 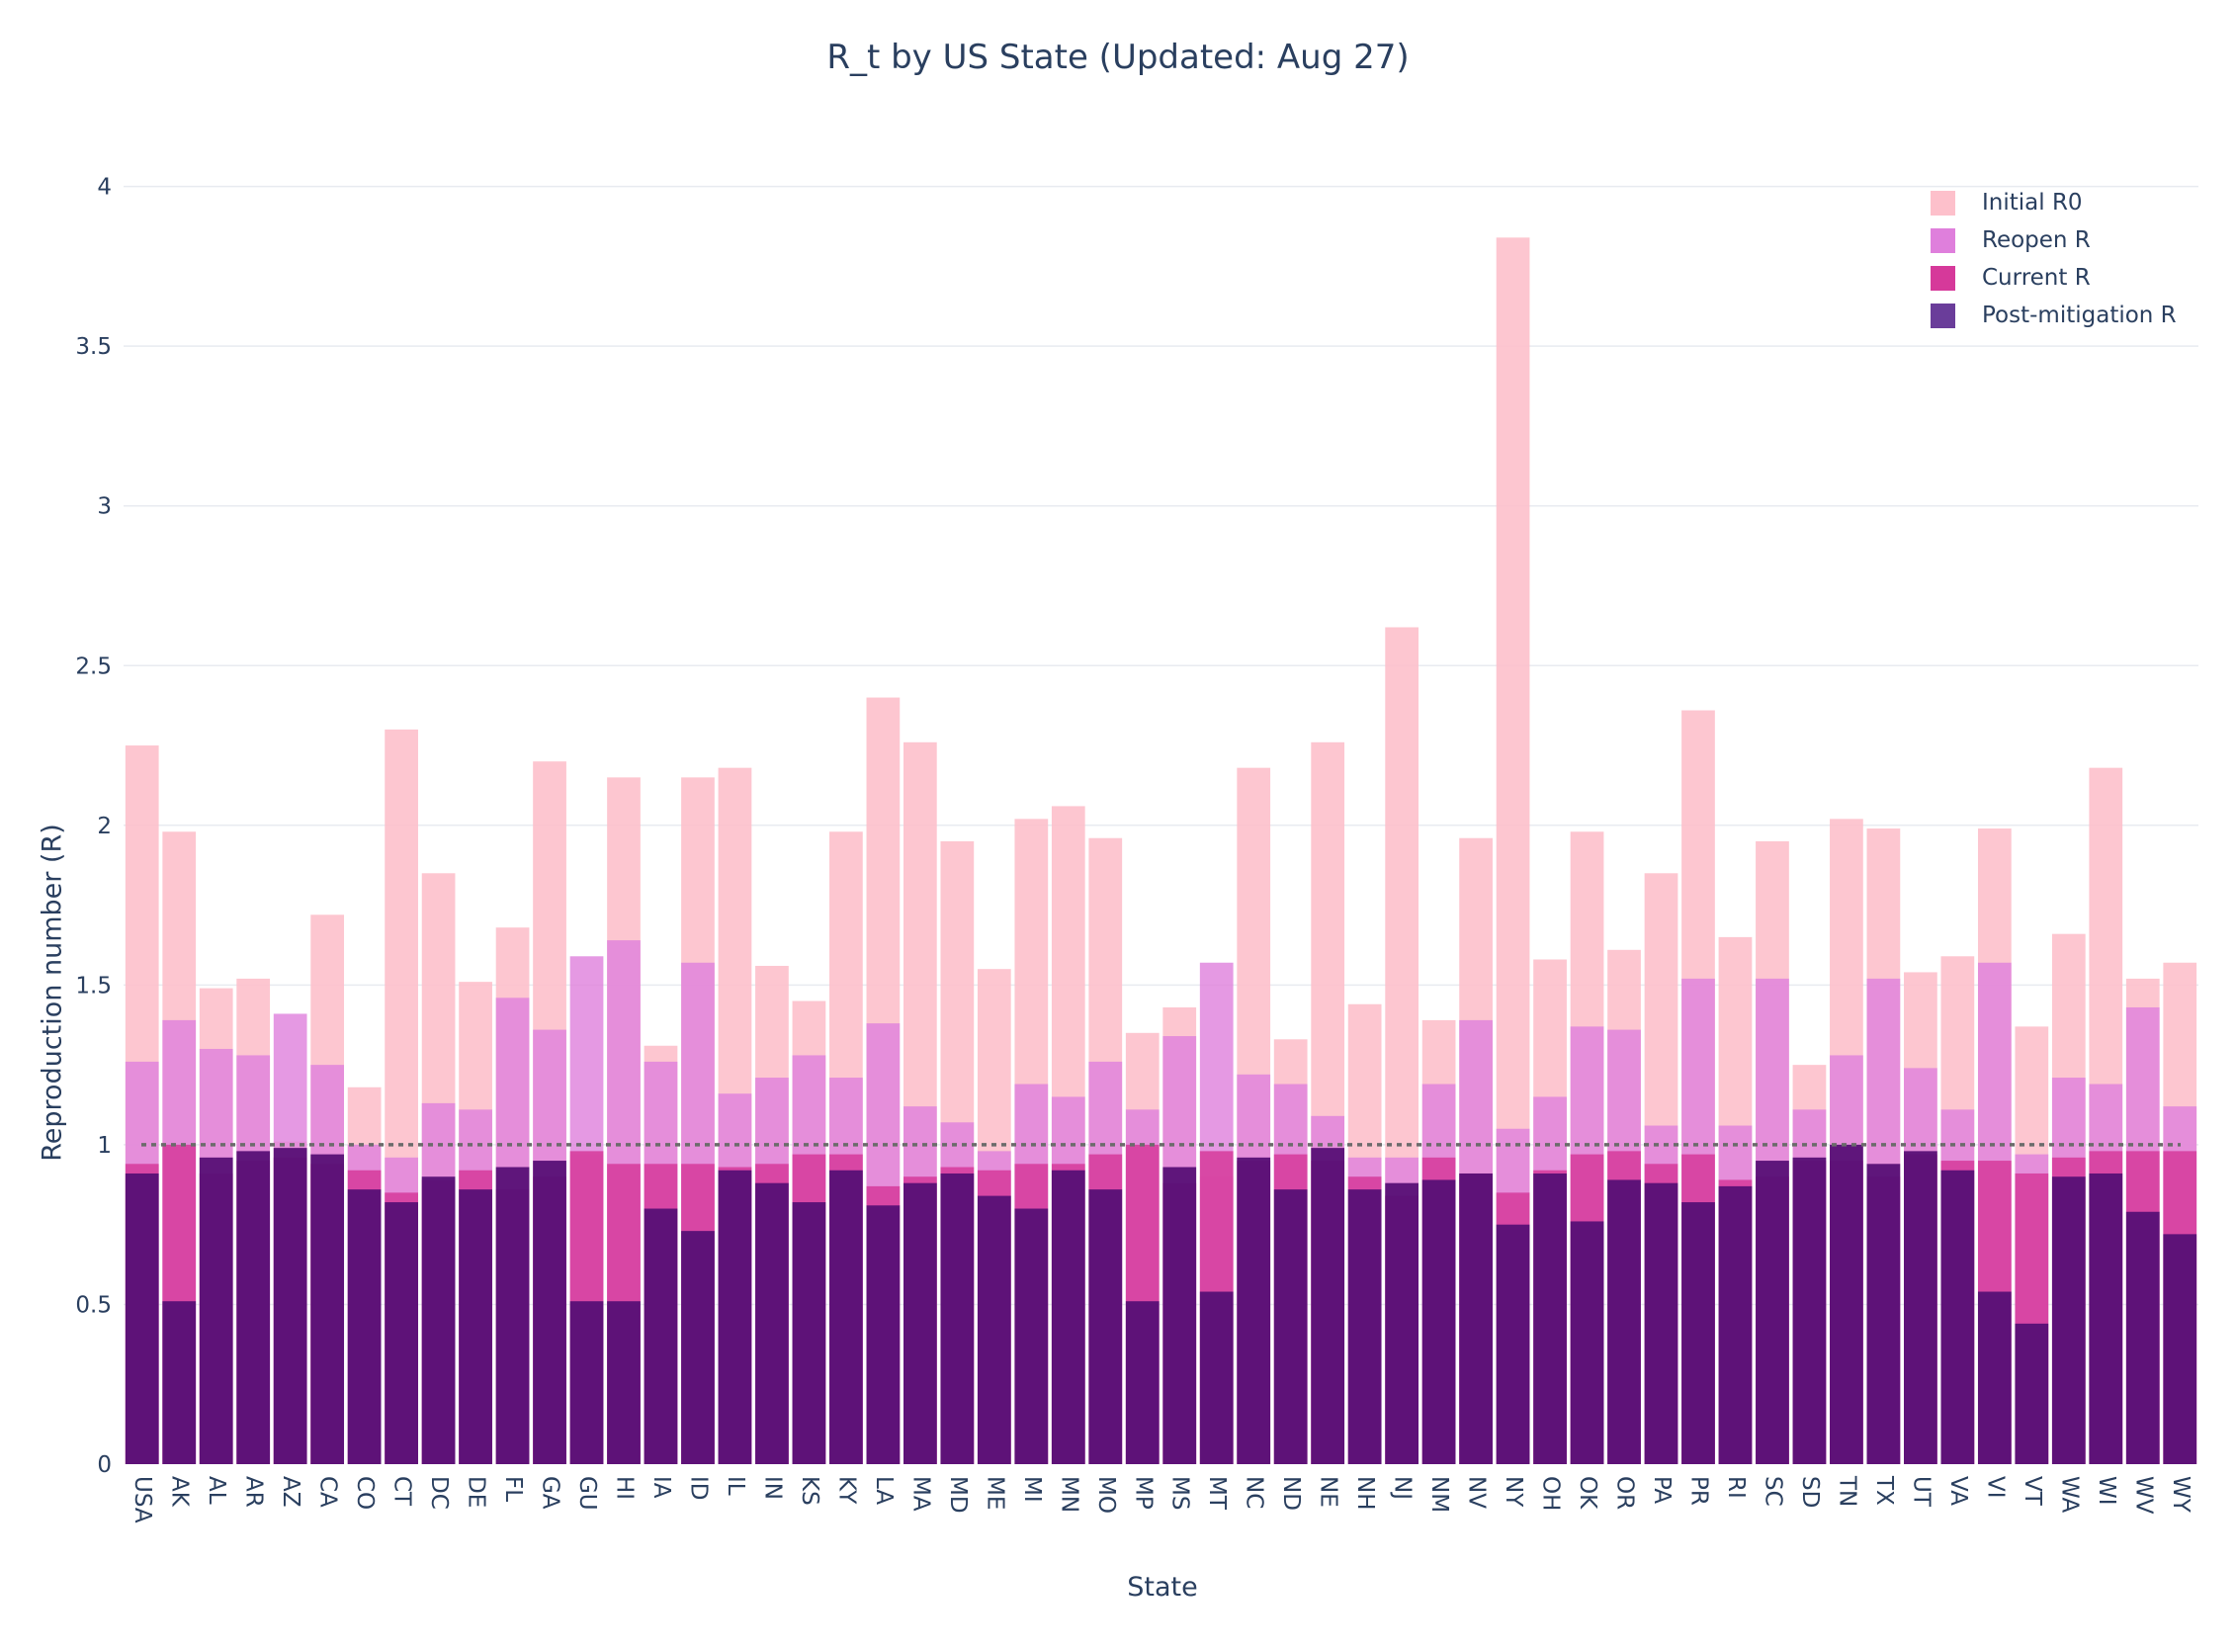 I want to click on x-tick-label: OK, so click(x=1587, y=1493).